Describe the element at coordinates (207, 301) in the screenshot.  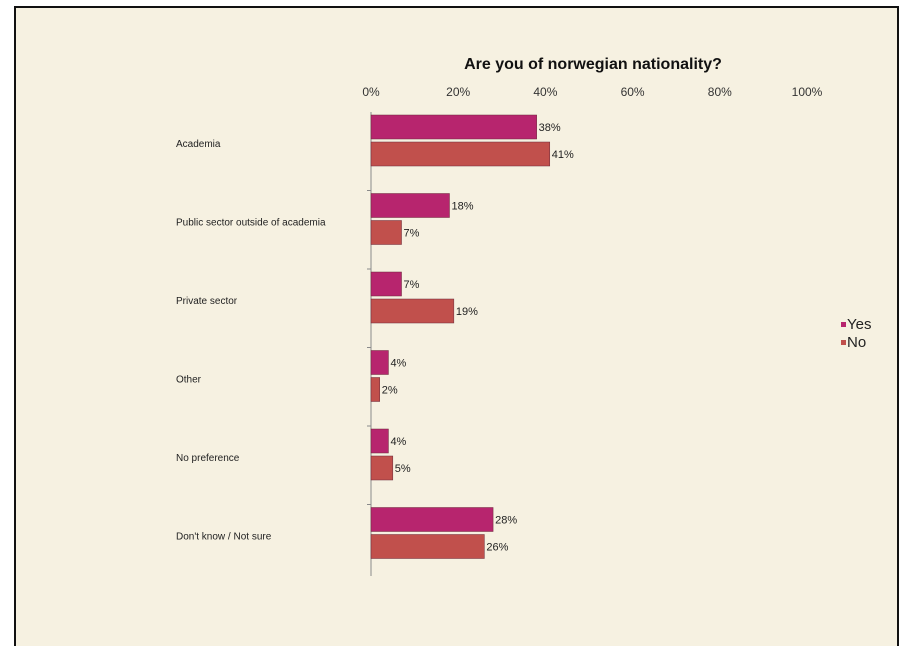
I see `category-label: Private sector` at that location.